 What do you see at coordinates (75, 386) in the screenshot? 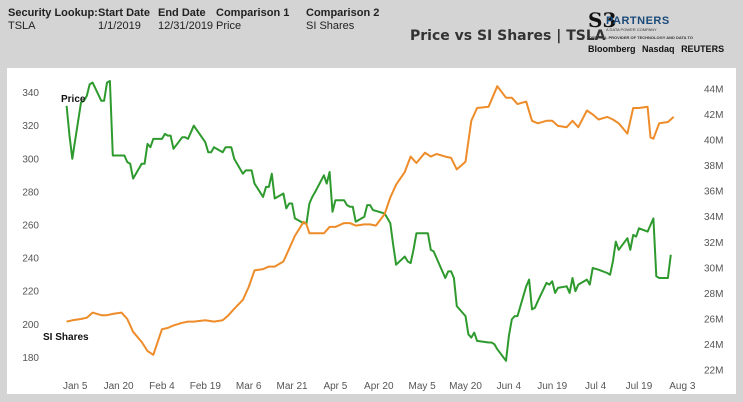
I see `x-tick-label: Jan 5` at bounding box center [75, 386].